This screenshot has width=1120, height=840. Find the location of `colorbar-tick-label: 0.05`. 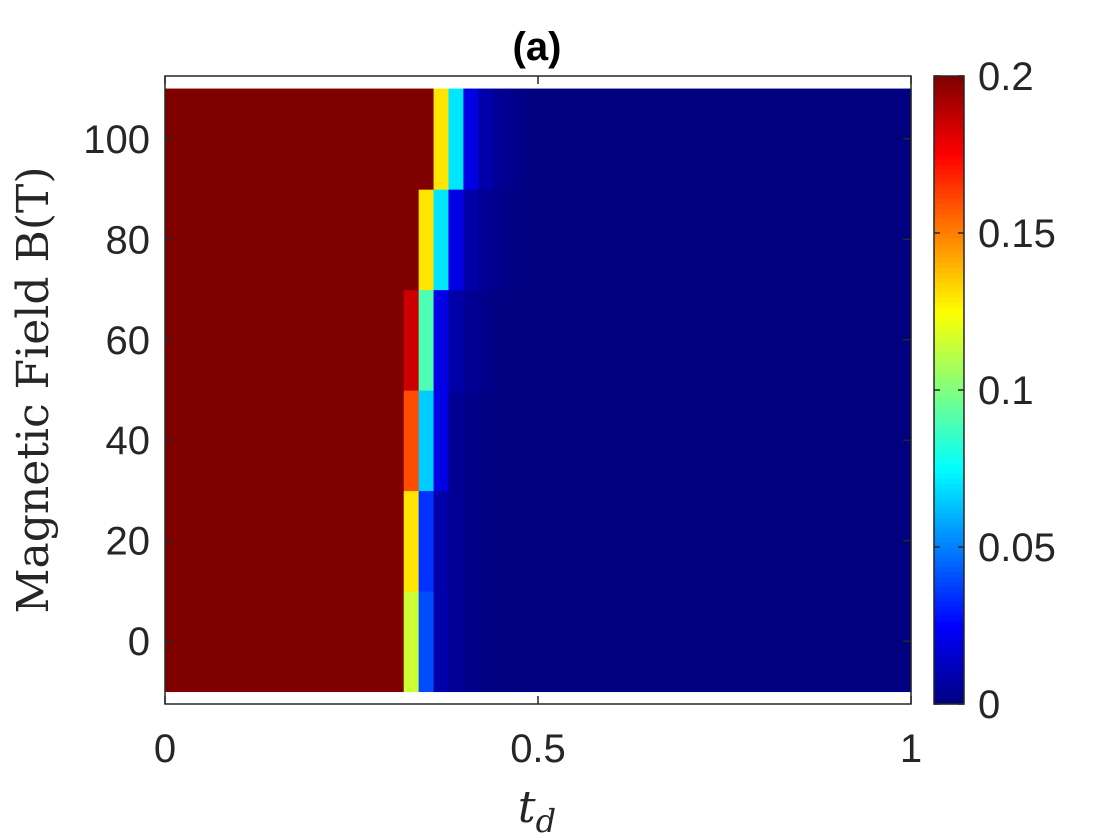

colorbar-tick-label: 0.05 is located at coordinates (1017, 548).